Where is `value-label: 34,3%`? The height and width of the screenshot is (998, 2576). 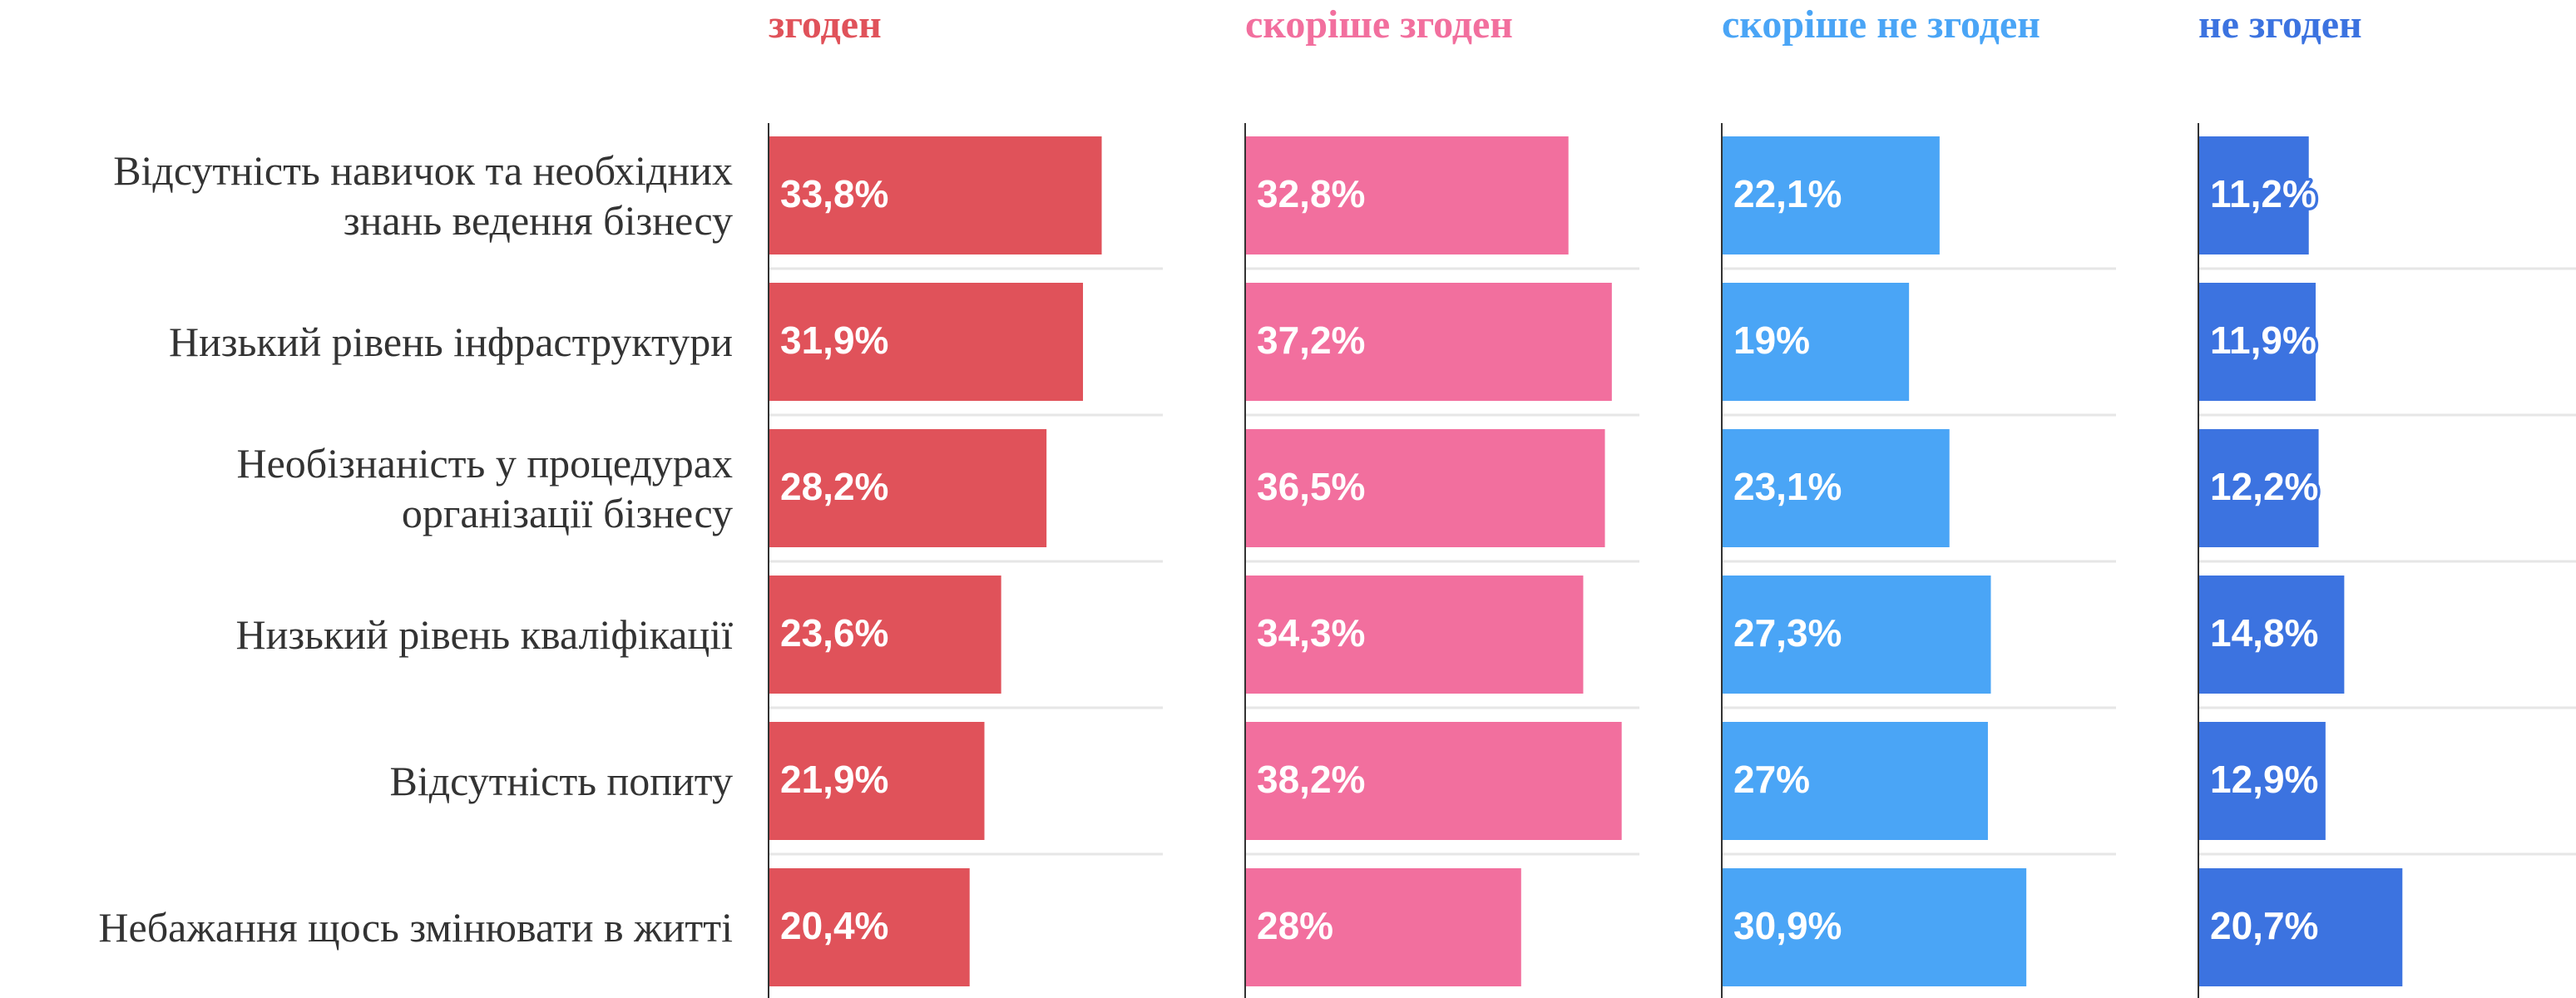
value-label: 34,3% is located at coordinates (1311, 633).